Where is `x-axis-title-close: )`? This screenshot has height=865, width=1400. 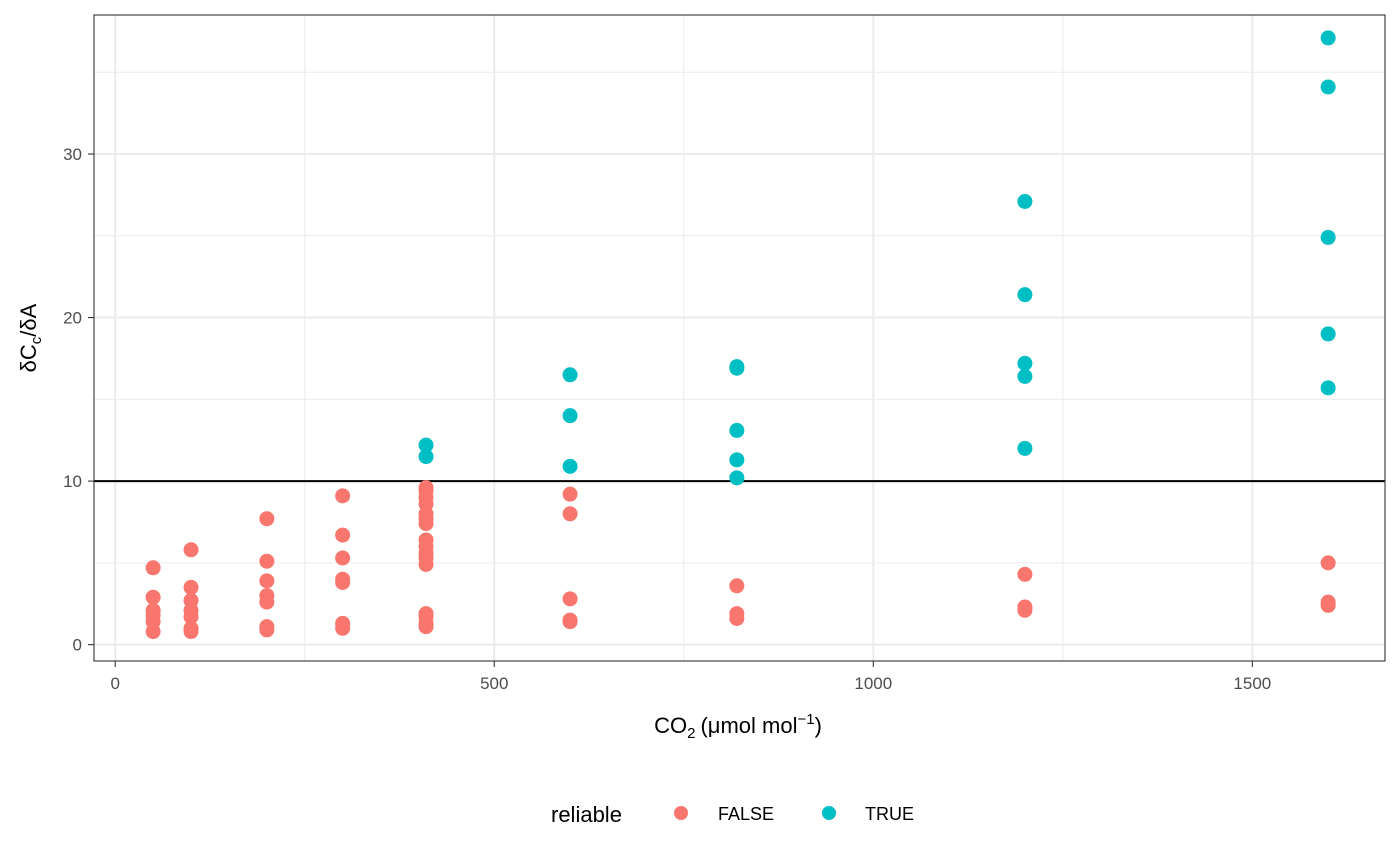 x-axis-title-close: ) is located at coordinates (818, 725).